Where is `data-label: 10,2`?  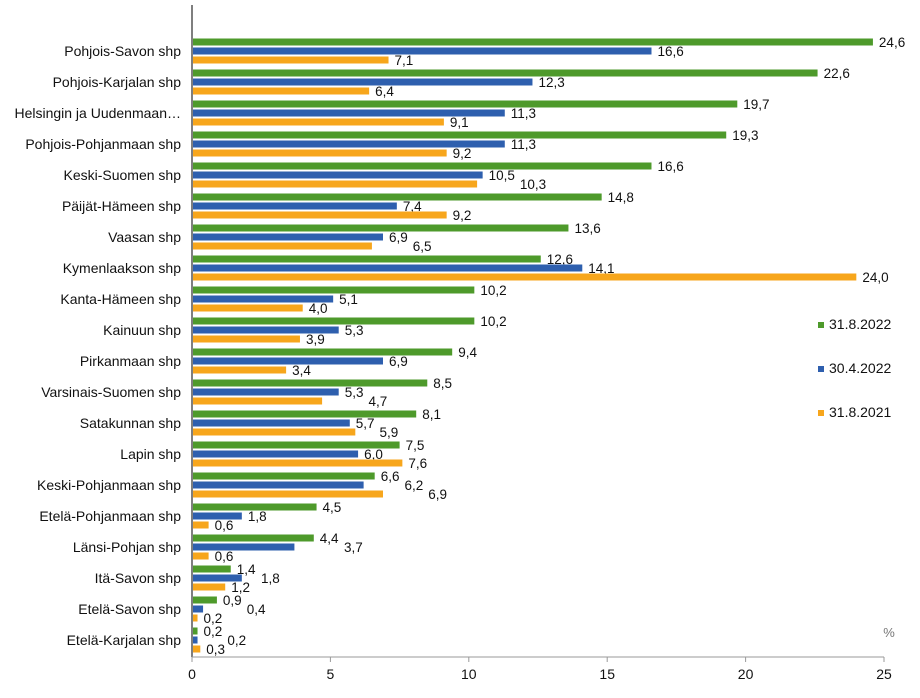
data-label: 10,2 is located at coordinates (493, 290).